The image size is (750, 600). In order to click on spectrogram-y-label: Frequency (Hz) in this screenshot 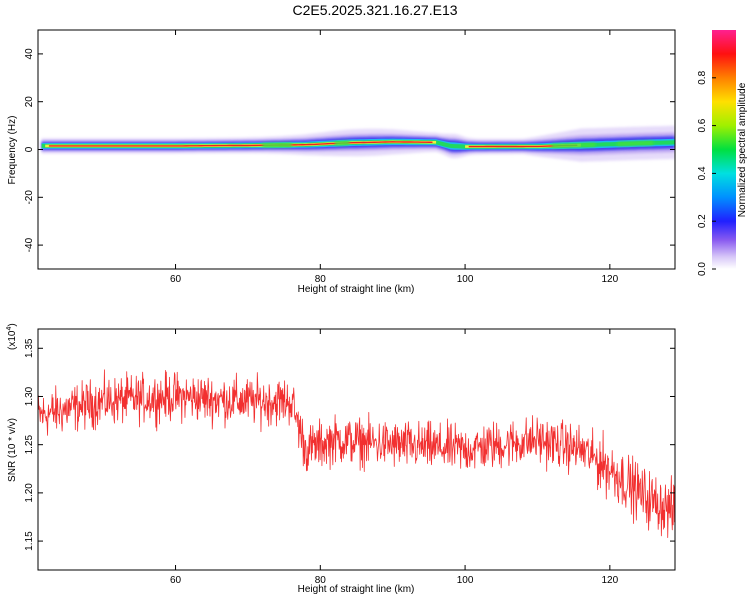, I will do `click(12, 150)`.